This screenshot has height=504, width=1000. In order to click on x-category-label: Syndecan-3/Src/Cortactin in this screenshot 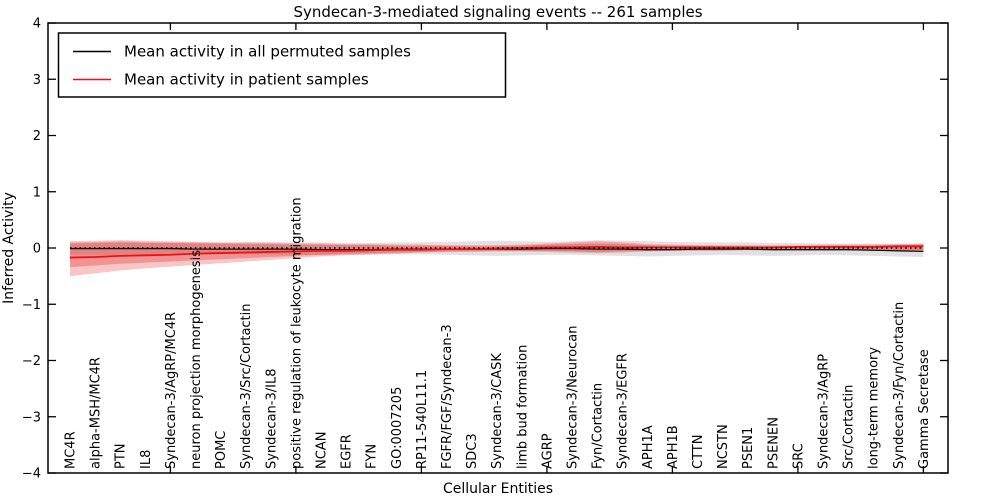, I will do `click(246, 386)`.